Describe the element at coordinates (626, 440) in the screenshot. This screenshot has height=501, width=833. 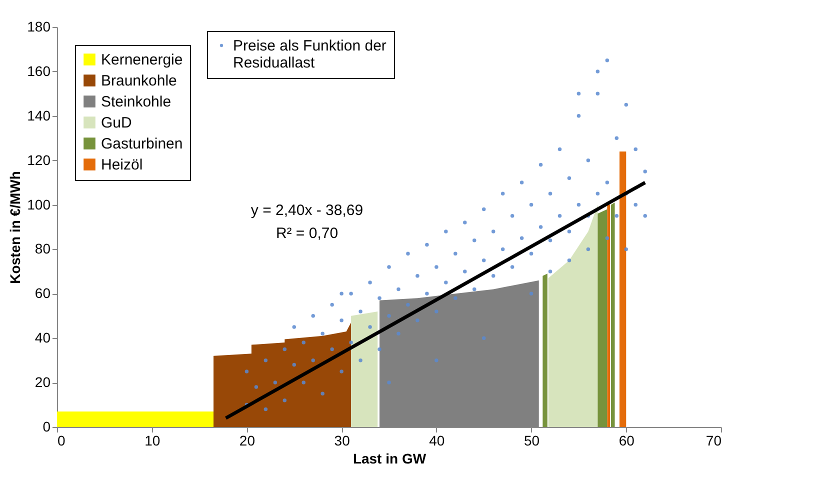
I see `x-tick-label: 60` at that location.